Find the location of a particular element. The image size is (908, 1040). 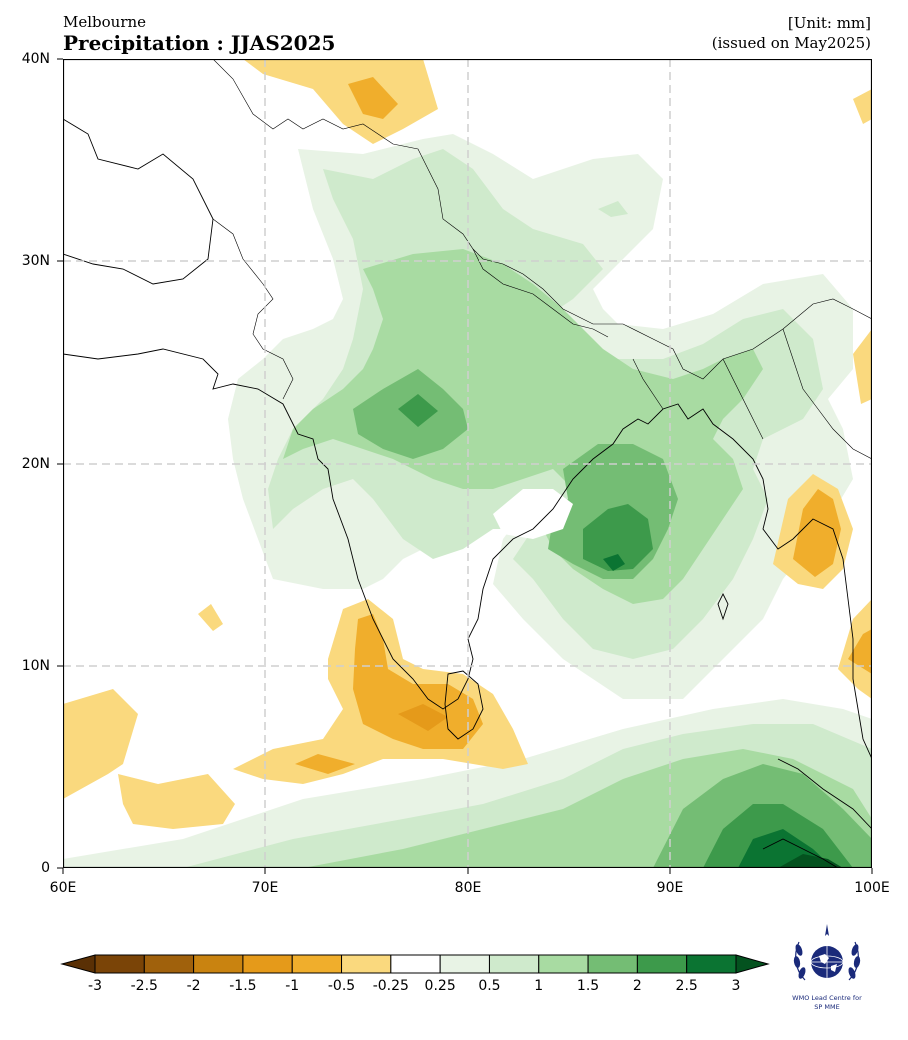

colorbar-label: 1 is located at coordinates (539, 986).